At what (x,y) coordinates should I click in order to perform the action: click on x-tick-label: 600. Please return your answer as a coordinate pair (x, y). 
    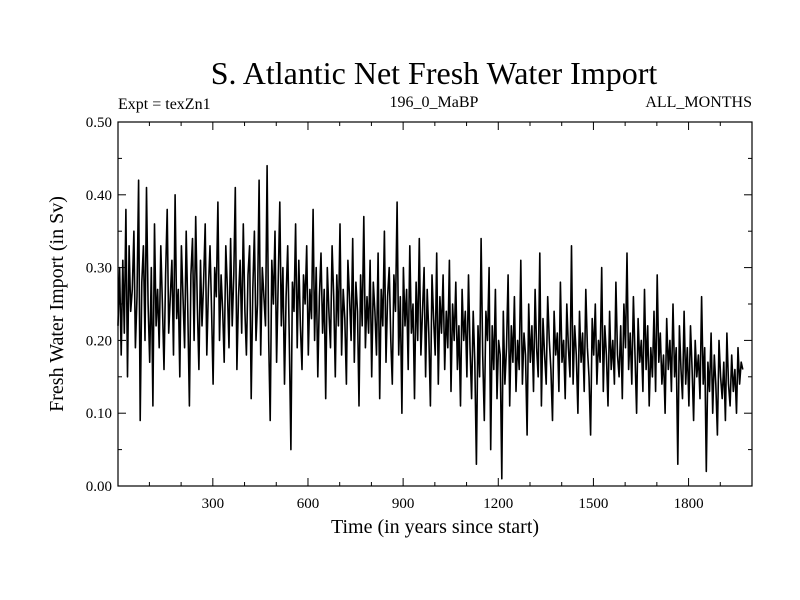
    Looking at the image, I should click on (308, 504).